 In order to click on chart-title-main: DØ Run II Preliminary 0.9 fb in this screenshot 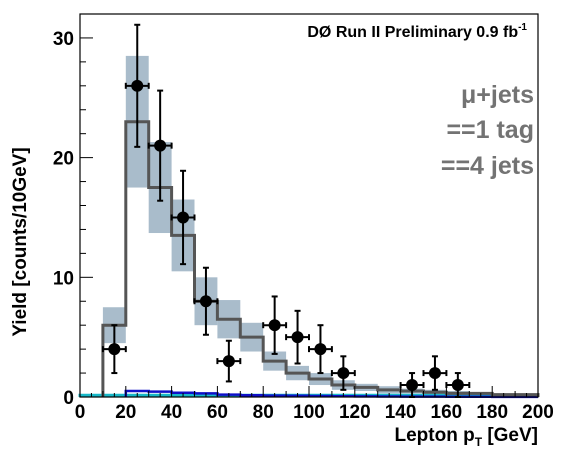, I will do `click(412, 32)`.